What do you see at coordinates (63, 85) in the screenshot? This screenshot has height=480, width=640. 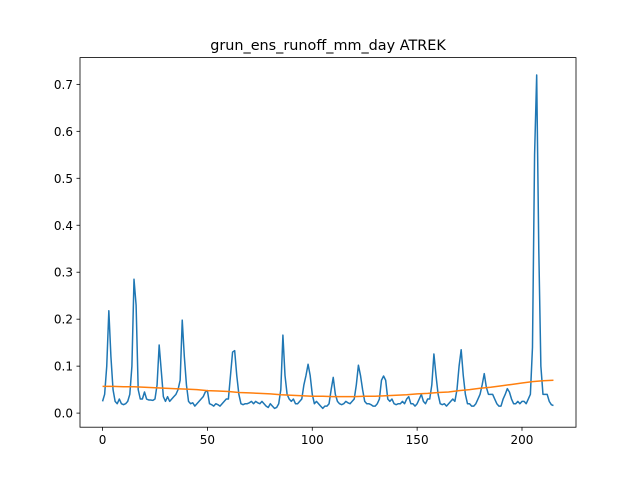 I see `y-tick-label: 0.7` at bounding box center [63, 85].